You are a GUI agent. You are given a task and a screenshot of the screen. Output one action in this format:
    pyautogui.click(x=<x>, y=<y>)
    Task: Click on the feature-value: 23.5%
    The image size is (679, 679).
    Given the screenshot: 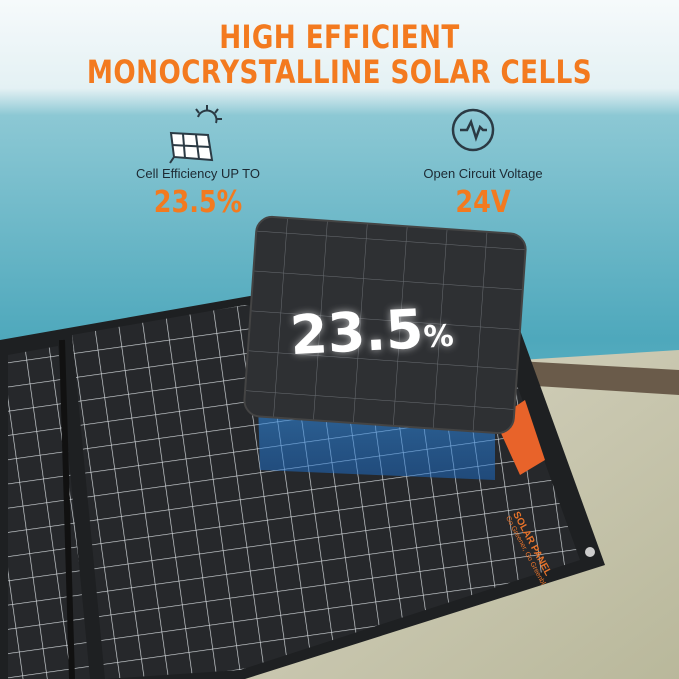 What is the action you would take?
    pyautogui.click(x=198, y=202)
    